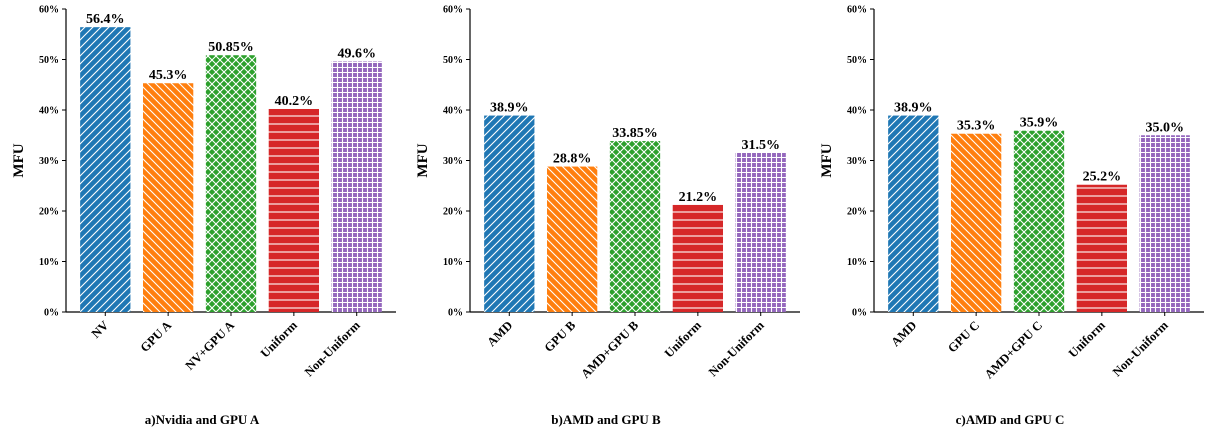  What do you see at coordinates (105, 19) in the screenshot?
I see `bar-value-label: 56.4%` at bounding box center [105, 19].